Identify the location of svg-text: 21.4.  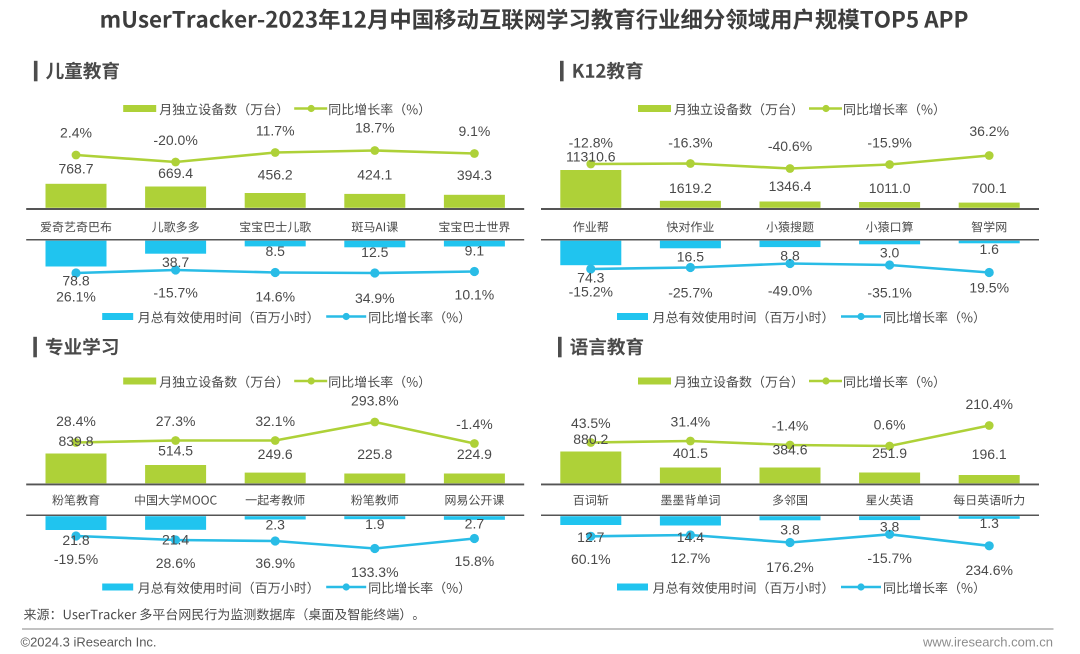
(175, 540).